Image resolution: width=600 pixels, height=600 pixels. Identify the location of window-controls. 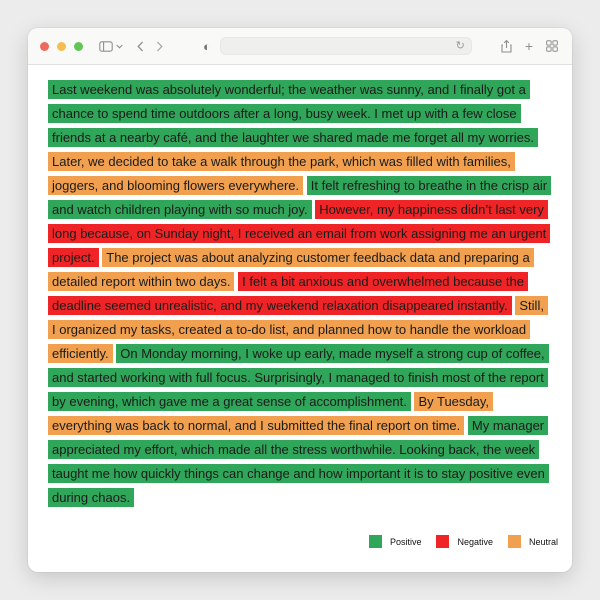
(61, 46).